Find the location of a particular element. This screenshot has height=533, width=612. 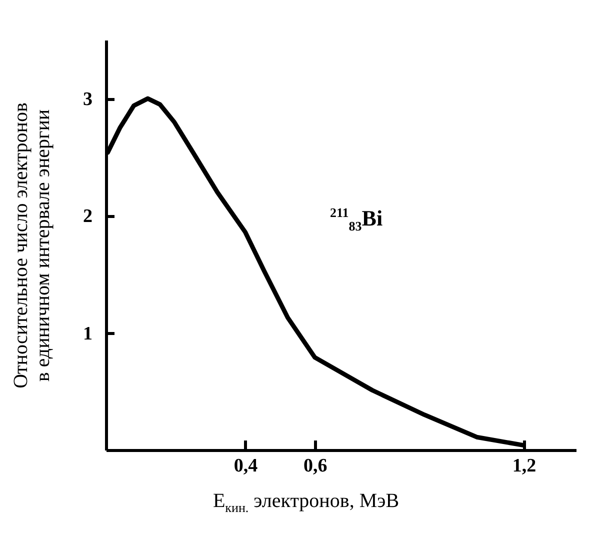

y-axis-title: Относительное число электронов в единичном интервале энергии is located at coordinates (32, 245).